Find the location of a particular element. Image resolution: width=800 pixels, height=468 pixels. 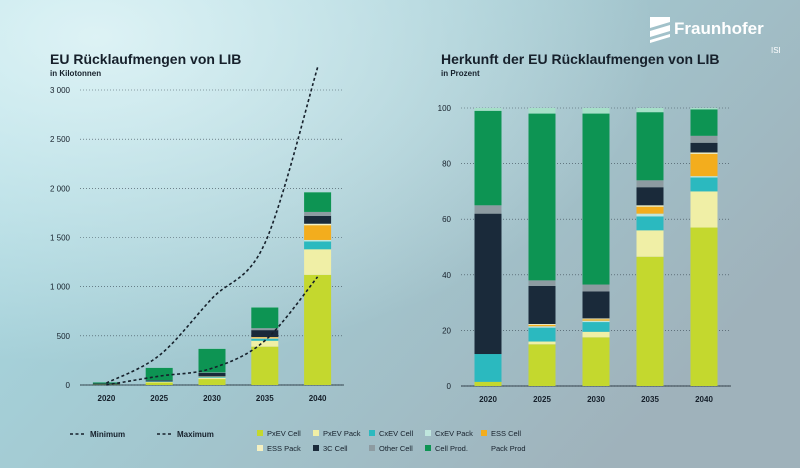

left-chart-bar-cell-prod-2035 is located at coordinates (265, 318).